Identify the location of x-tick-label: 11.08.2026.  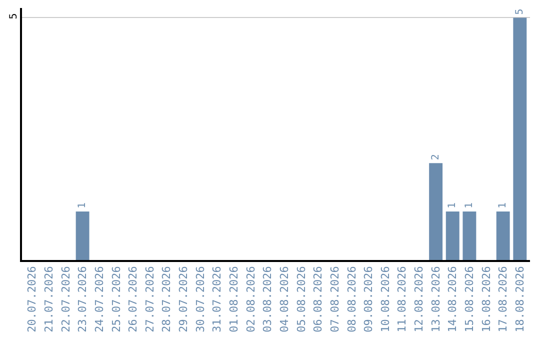
(402, 299).